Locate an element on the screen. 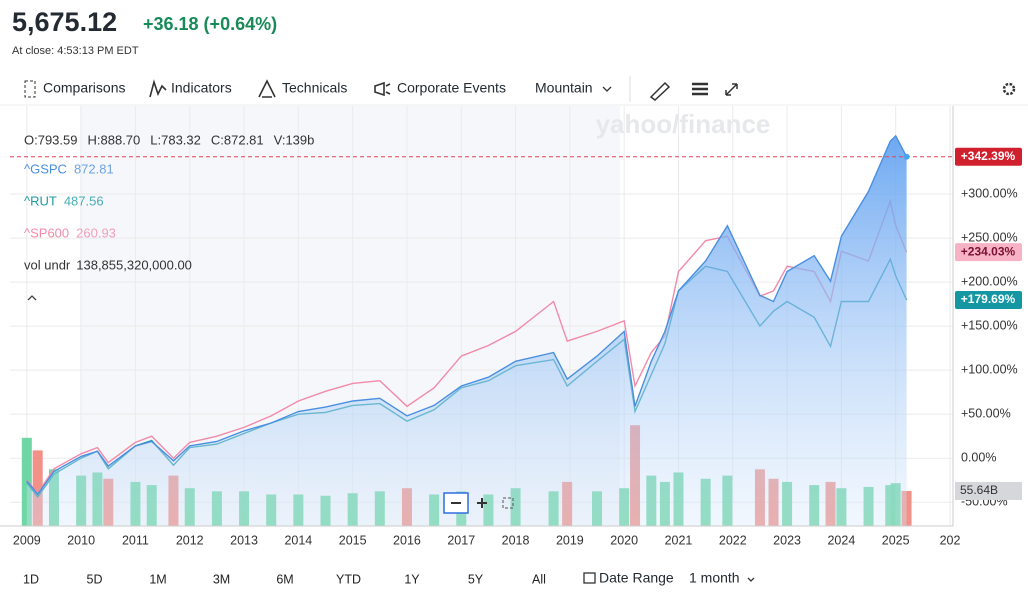 The height and width of the screenshot is (602, 1028). range-button: 5Y is located at coordinates (476, 579).